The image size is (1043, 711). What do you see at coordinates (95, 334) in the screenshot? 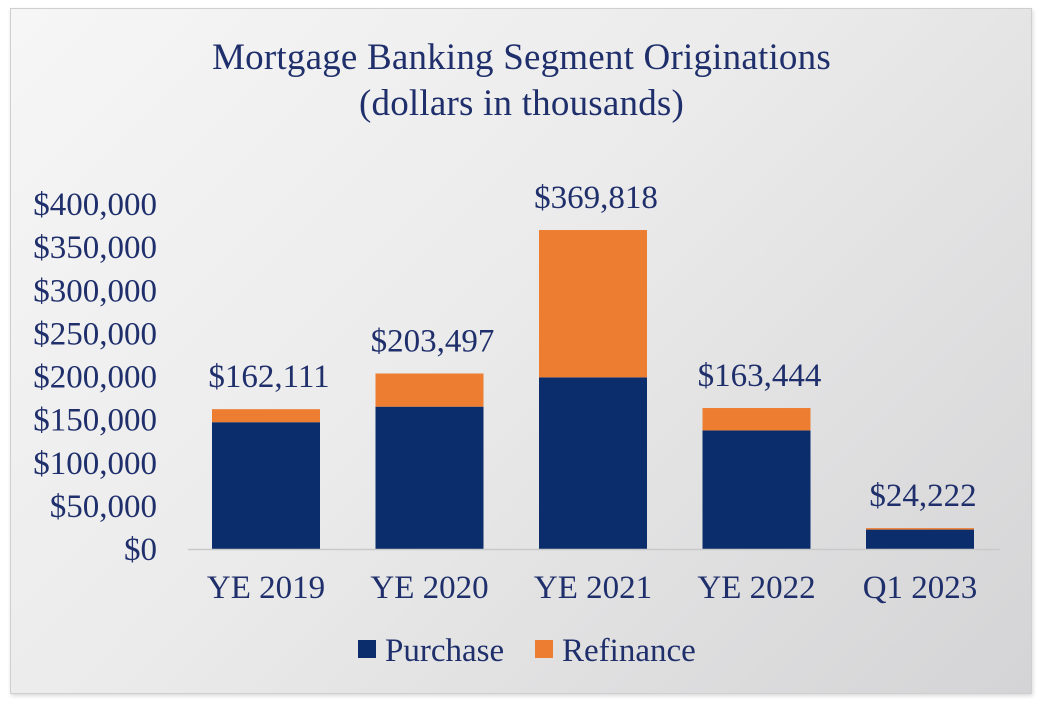
I see `y-tick-label: $250,000` at bounding box center [95, 334].